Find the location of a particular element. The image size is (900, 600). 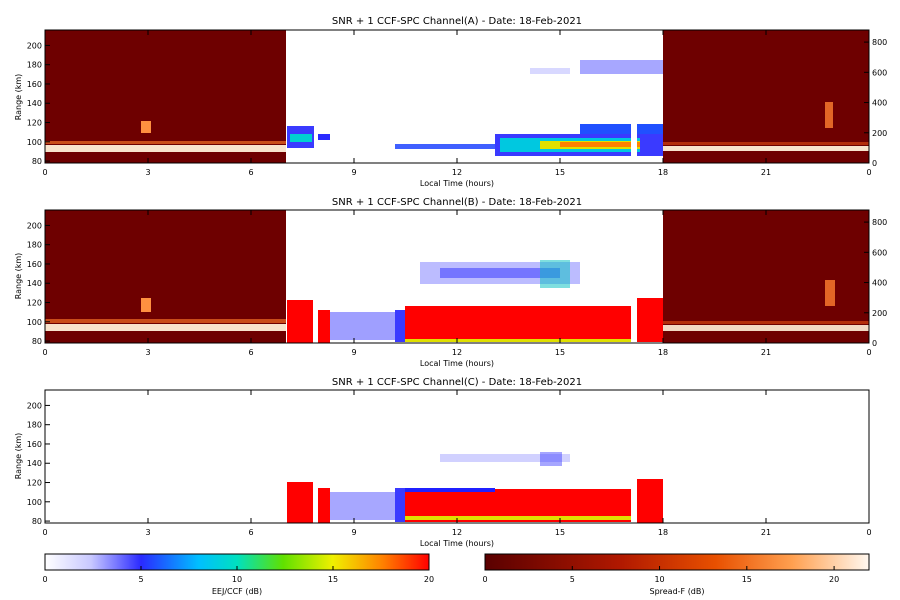

right-tick-label: 200 is located at coordinates (879, 133).